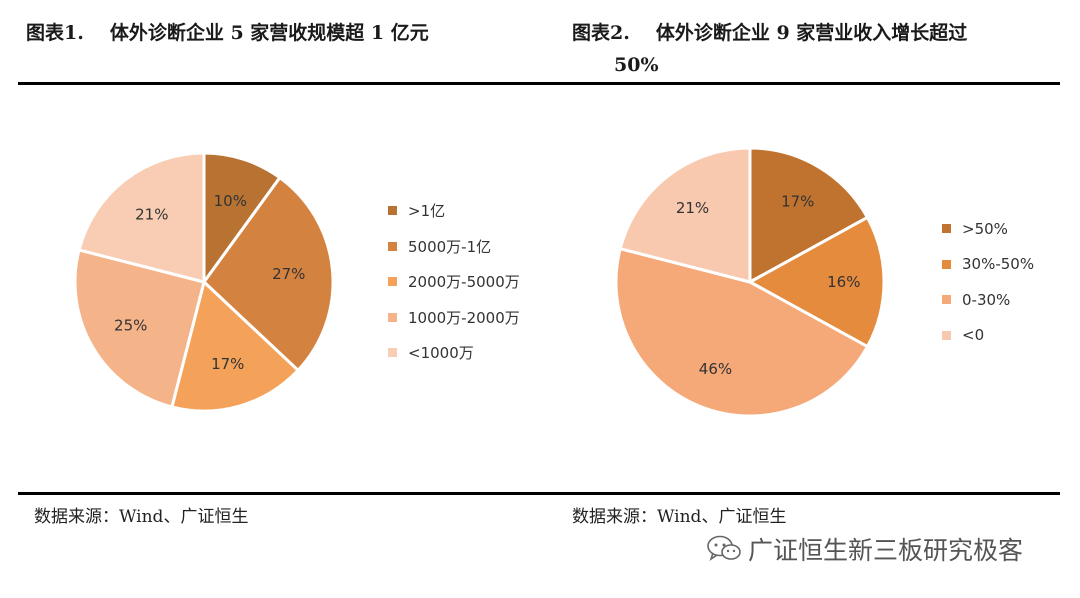  I want to click on slice-data-label: 10%, so click(230, 201).